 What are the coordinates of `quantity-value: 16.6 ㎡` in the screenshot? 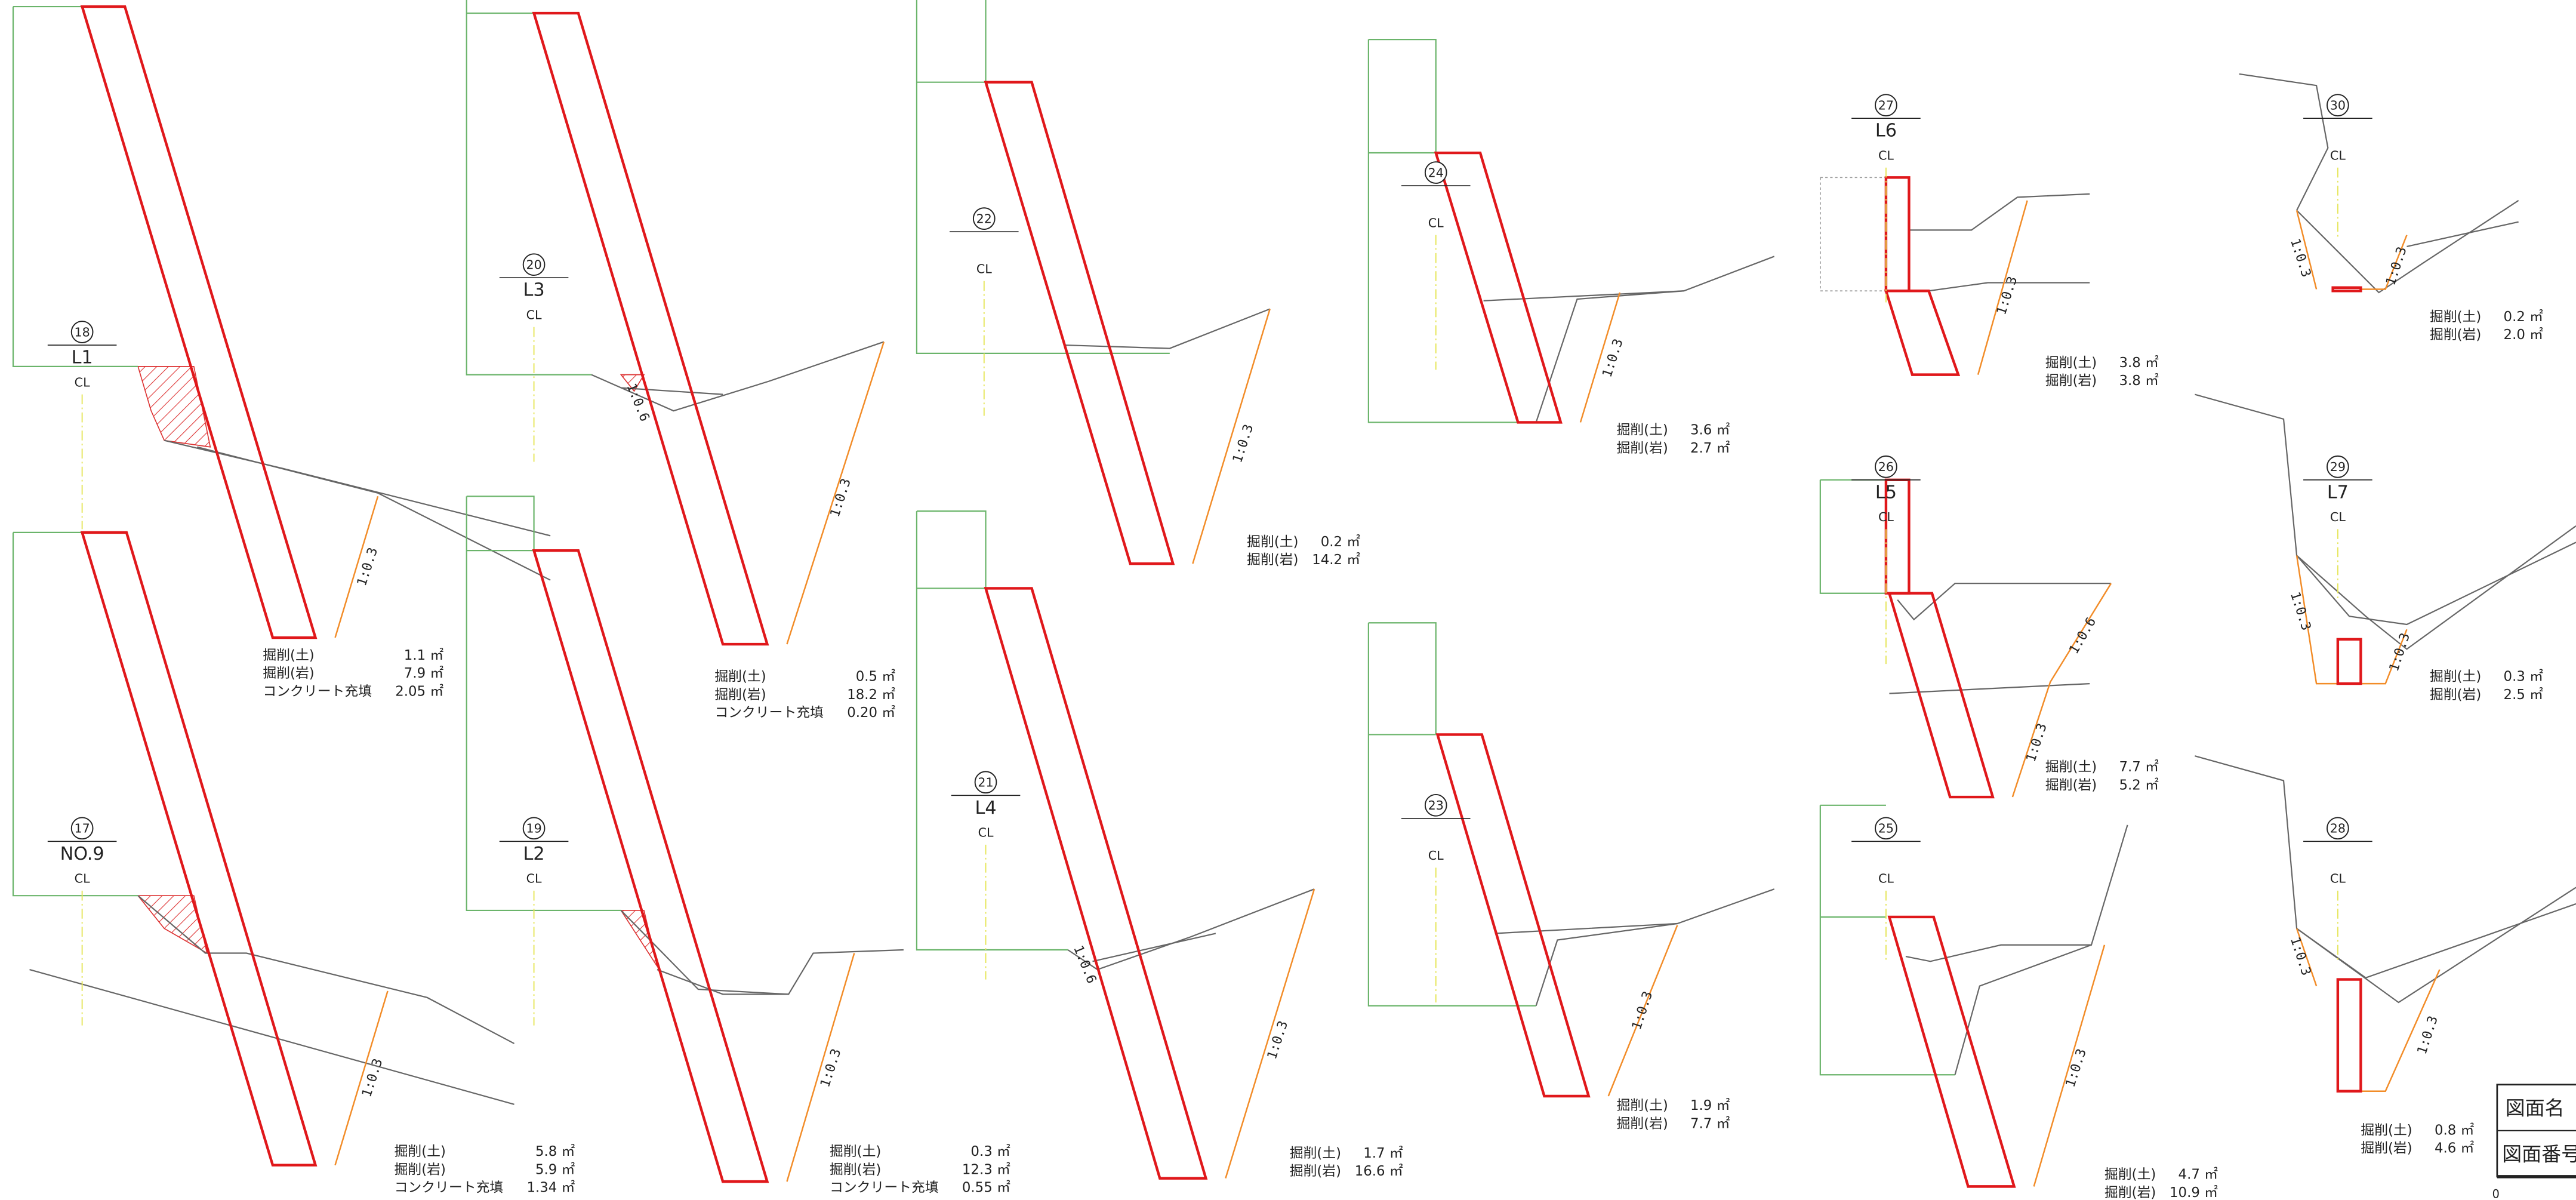 It's located at (1379, 1171).